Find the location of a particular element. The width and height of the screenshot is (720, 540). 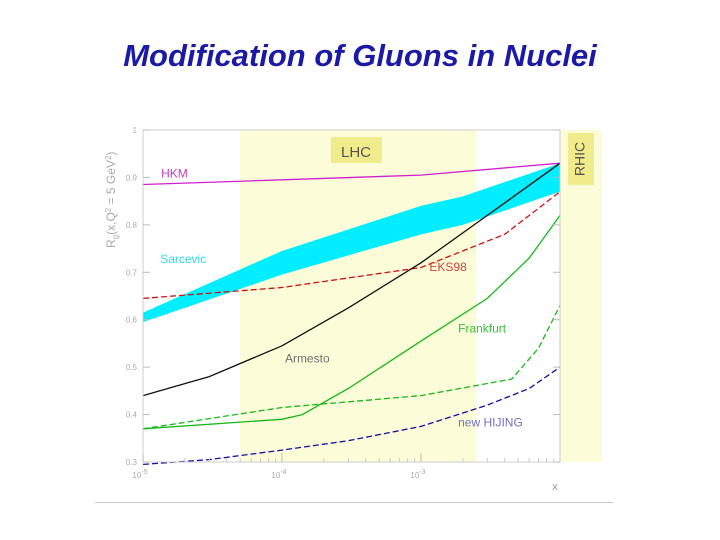

y-tick-label: 0.3 is located at coordinates (132, 462).